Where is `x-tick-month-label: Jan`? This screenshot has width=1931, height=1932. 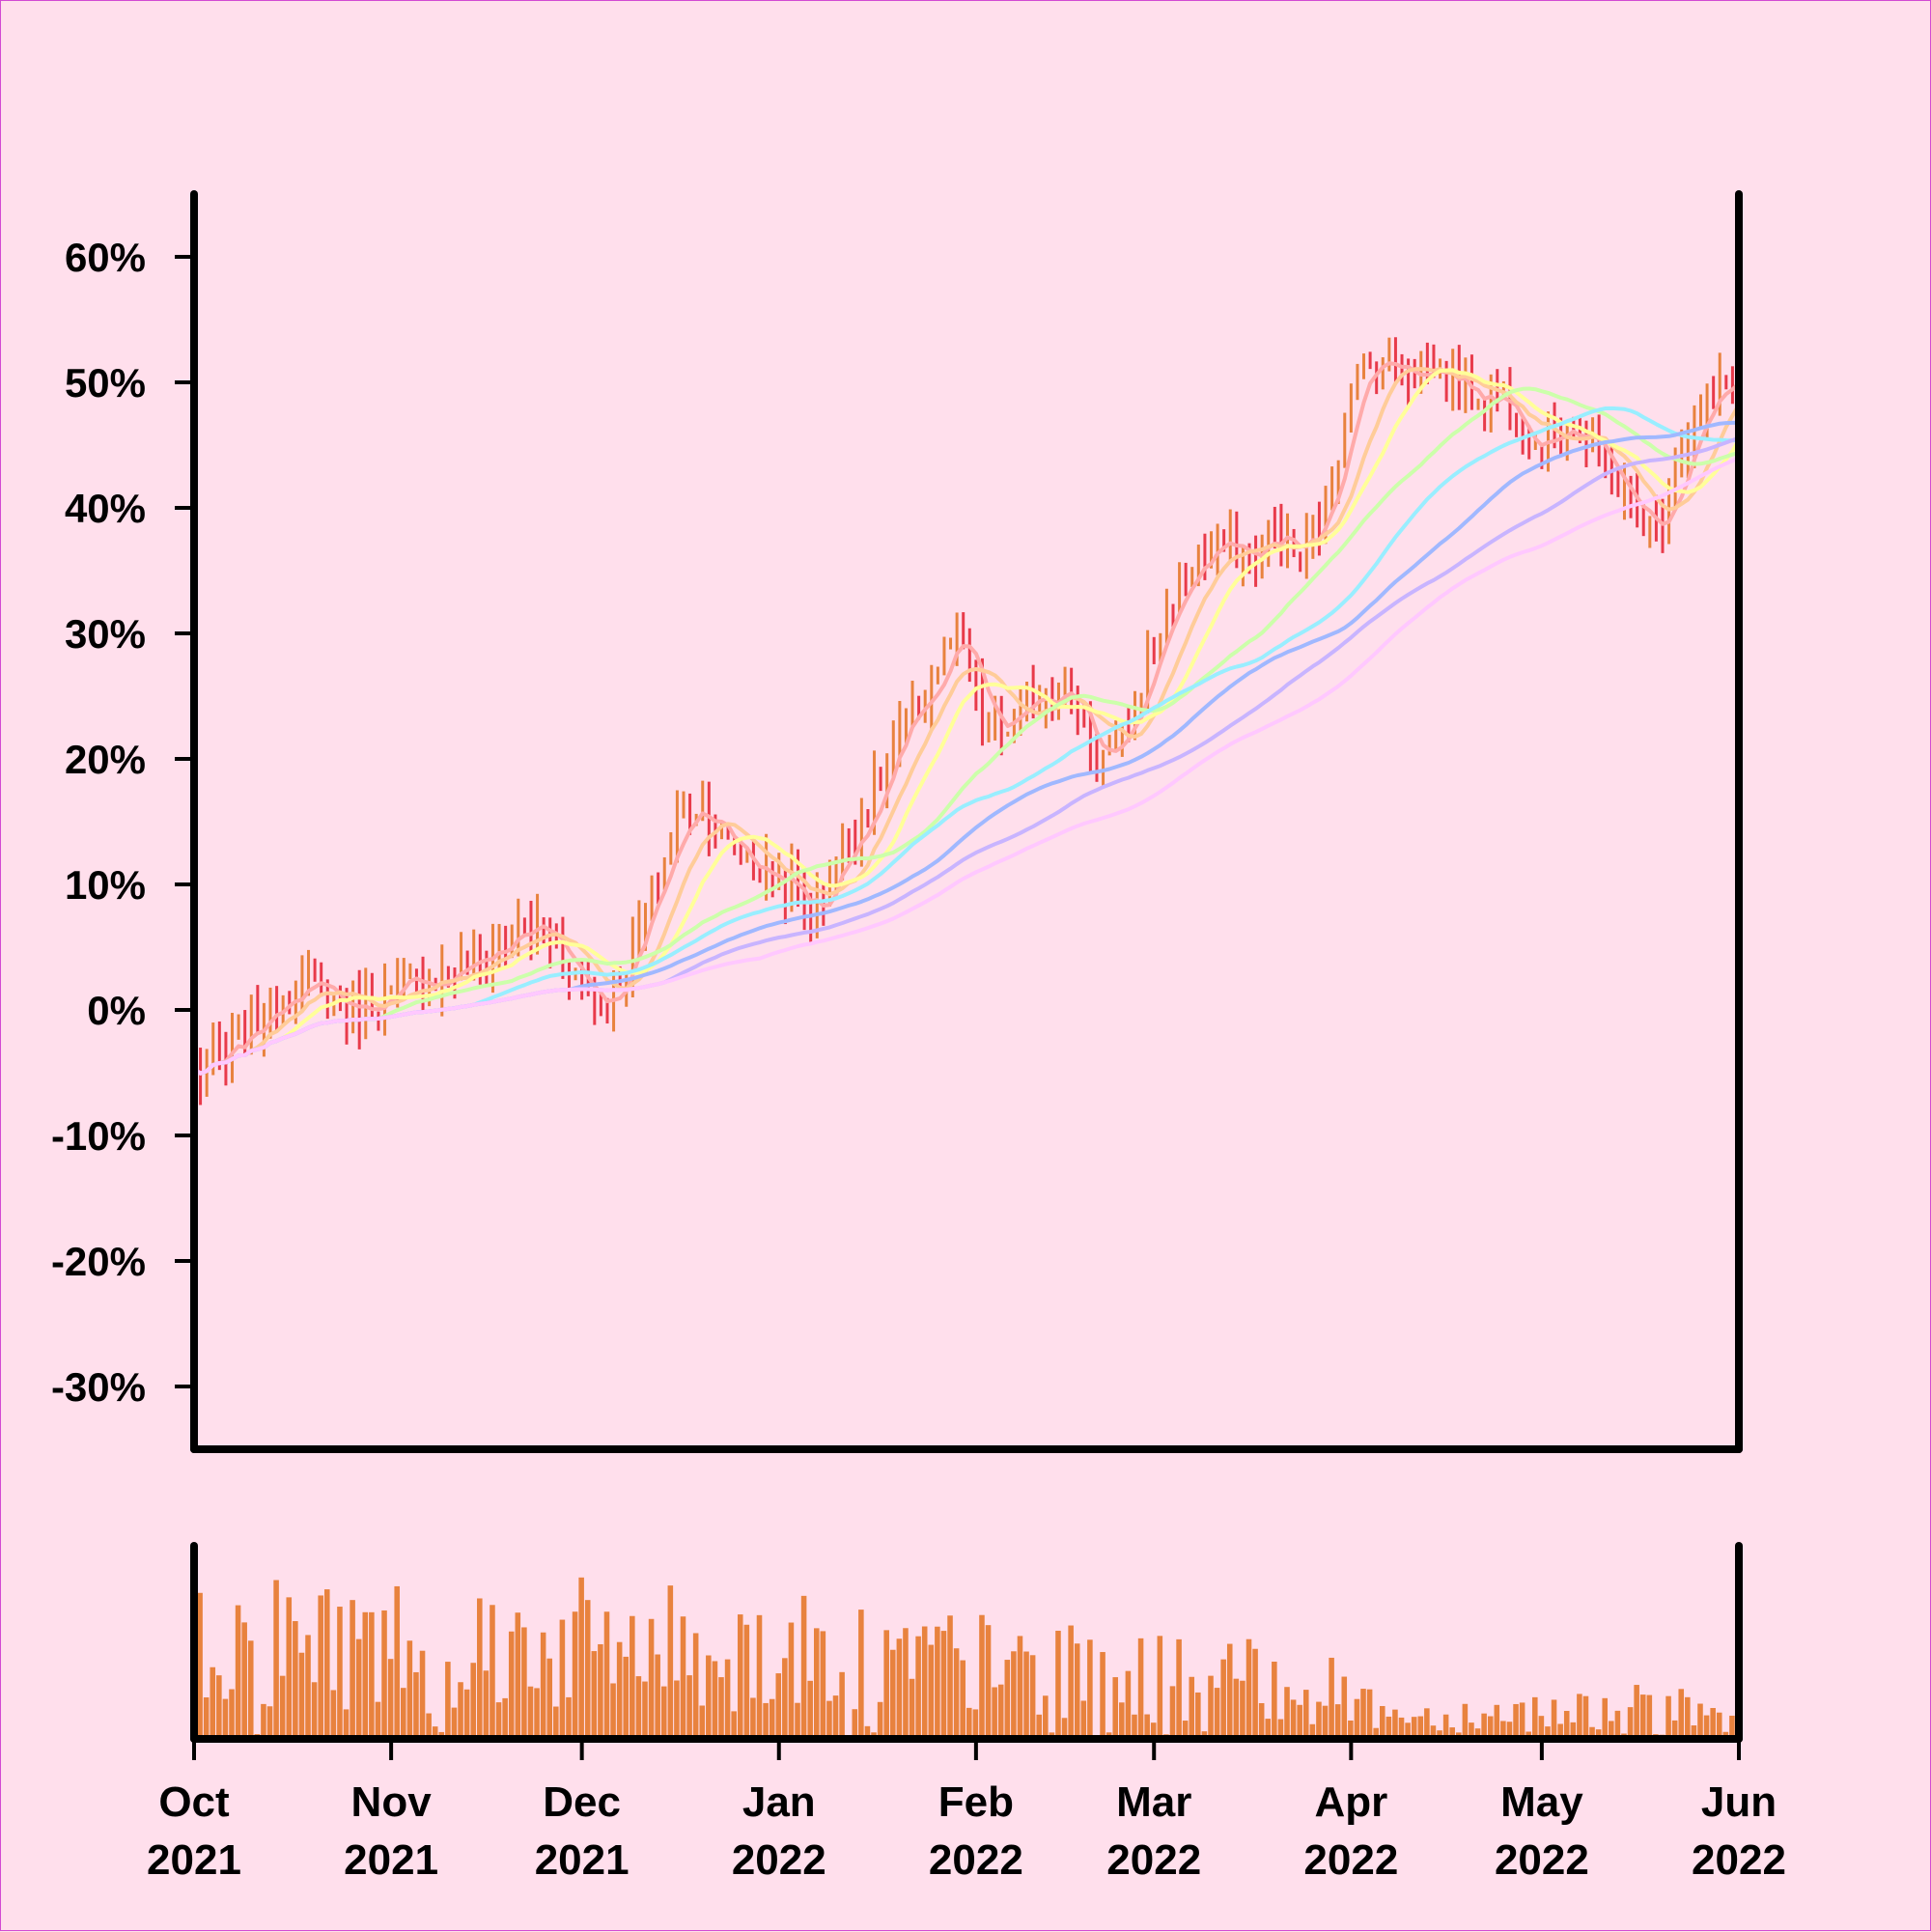
x-tick-month-label: Jan is located at coordinates (779, 1802).